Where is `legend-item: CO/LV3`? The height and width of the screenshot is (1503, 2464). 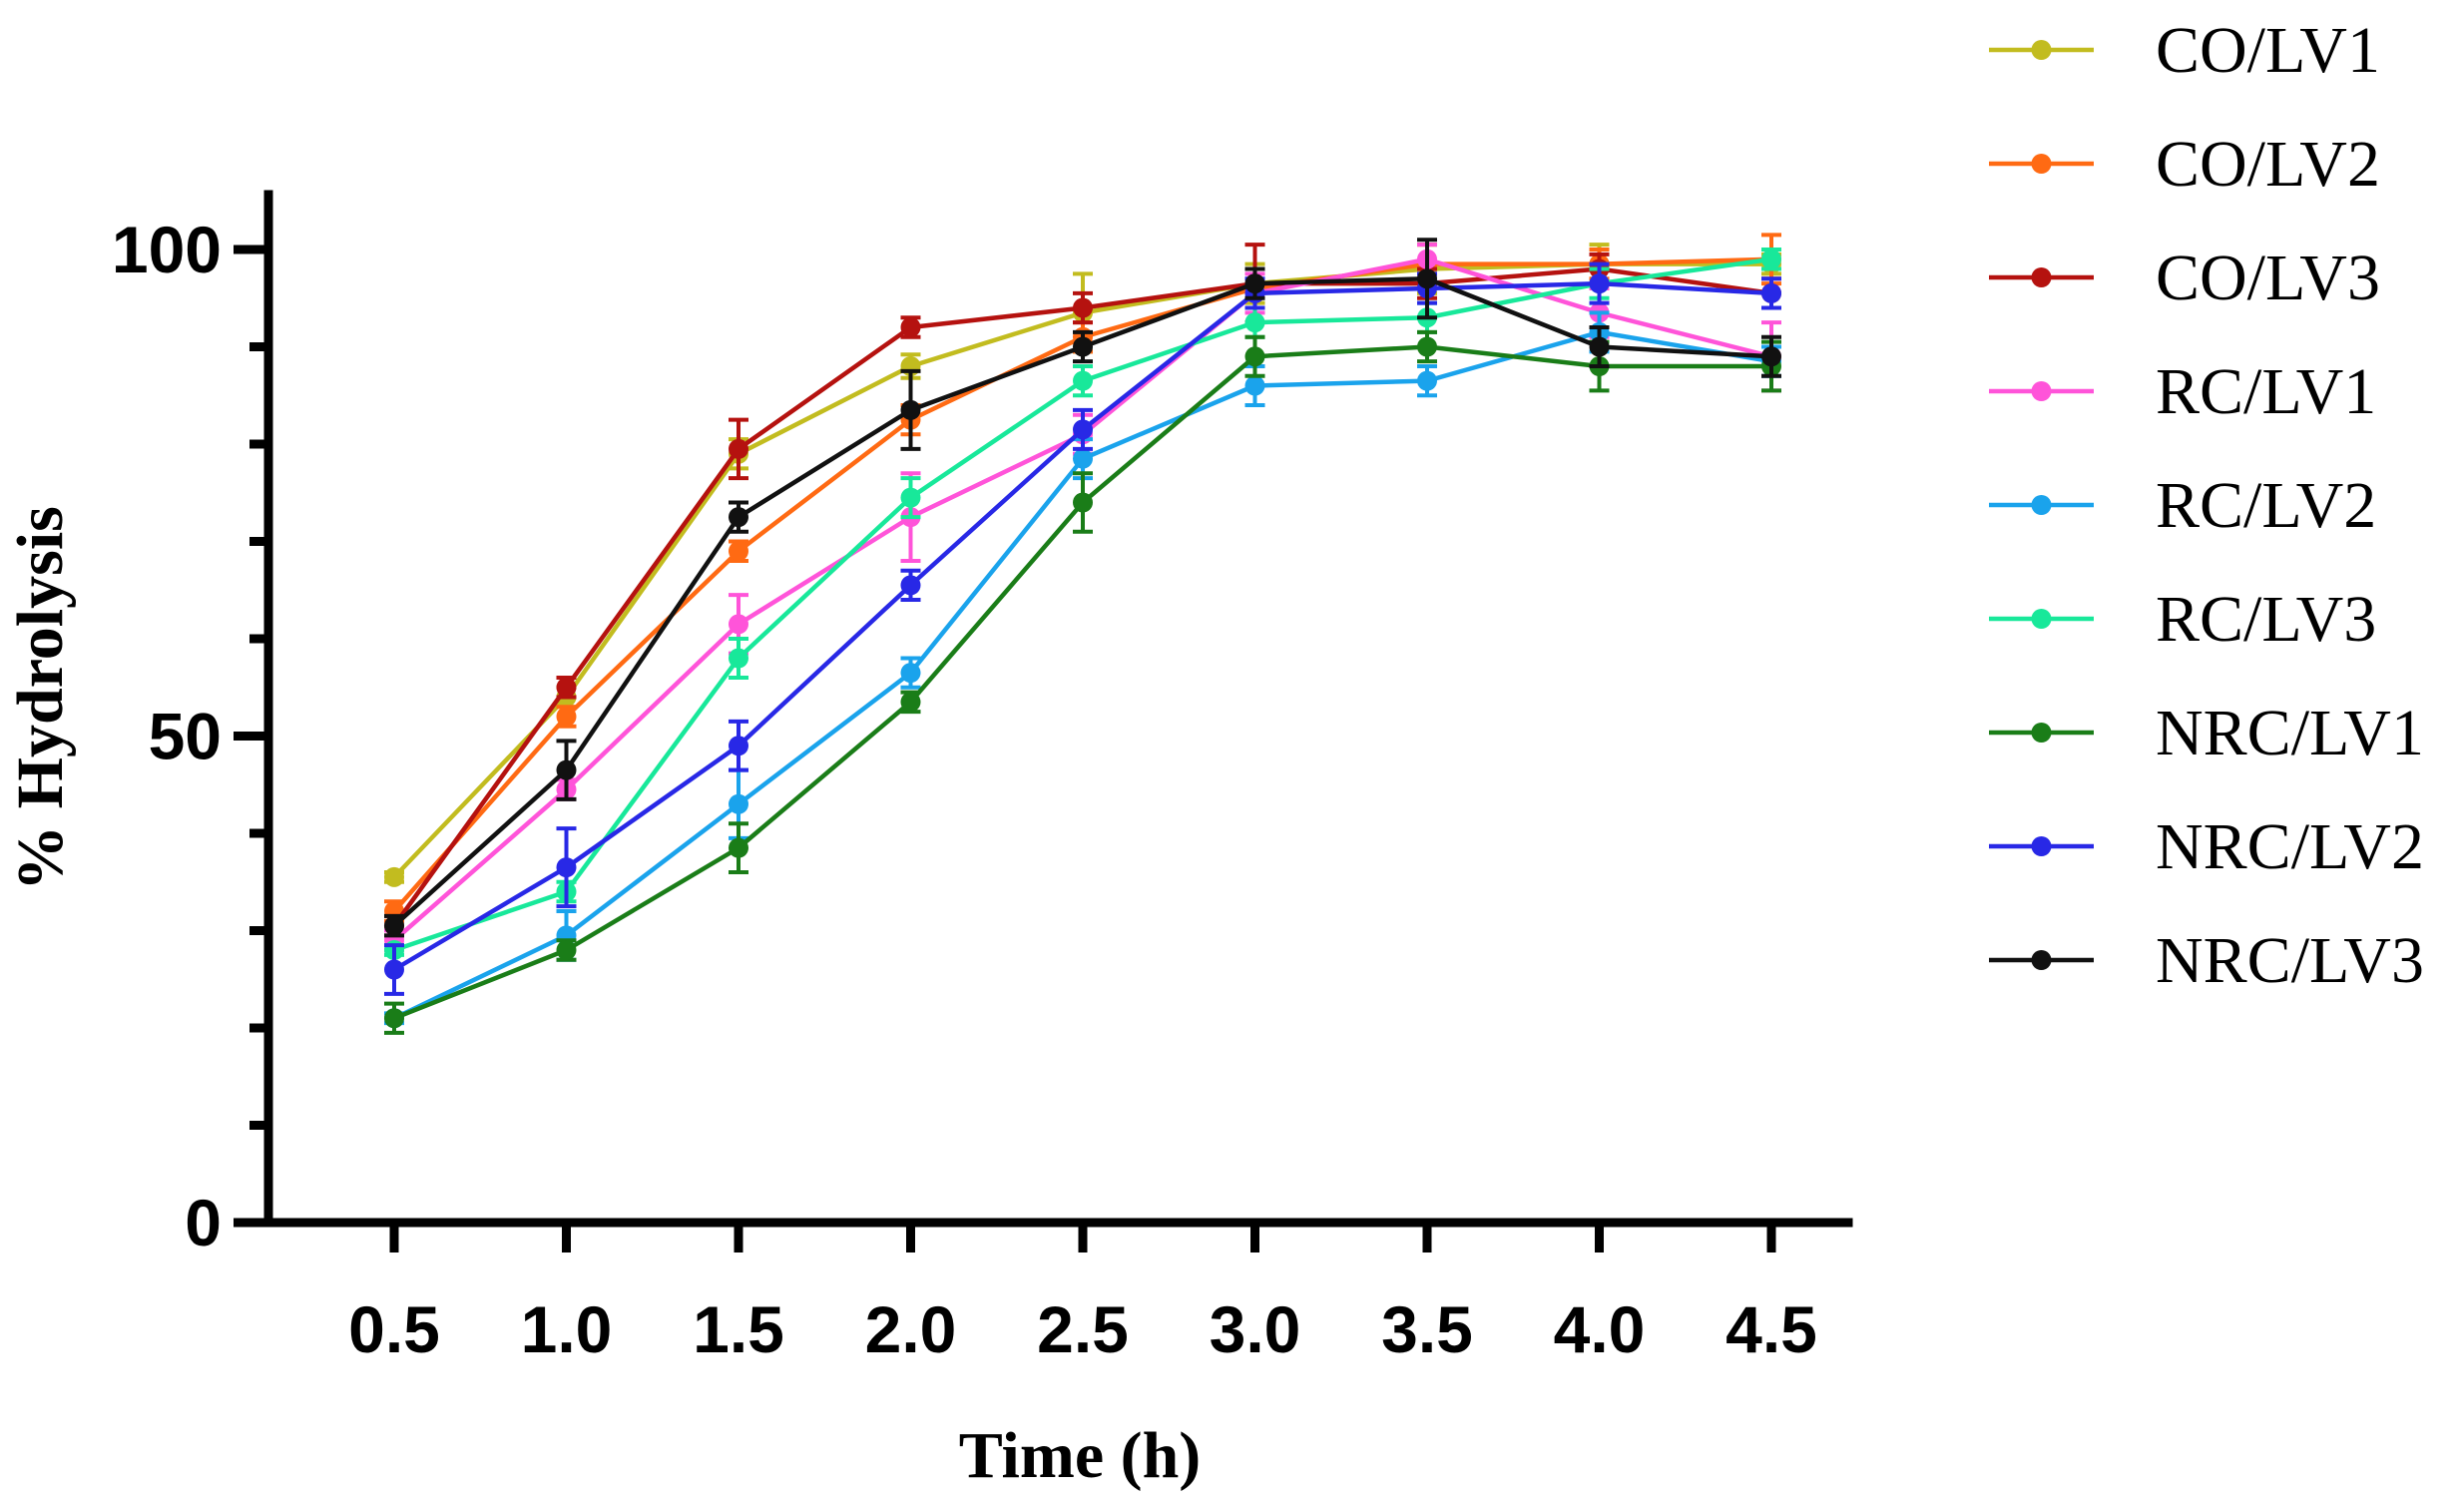
legend-item: CO/LV3 is located at coordinates (2184, 278).